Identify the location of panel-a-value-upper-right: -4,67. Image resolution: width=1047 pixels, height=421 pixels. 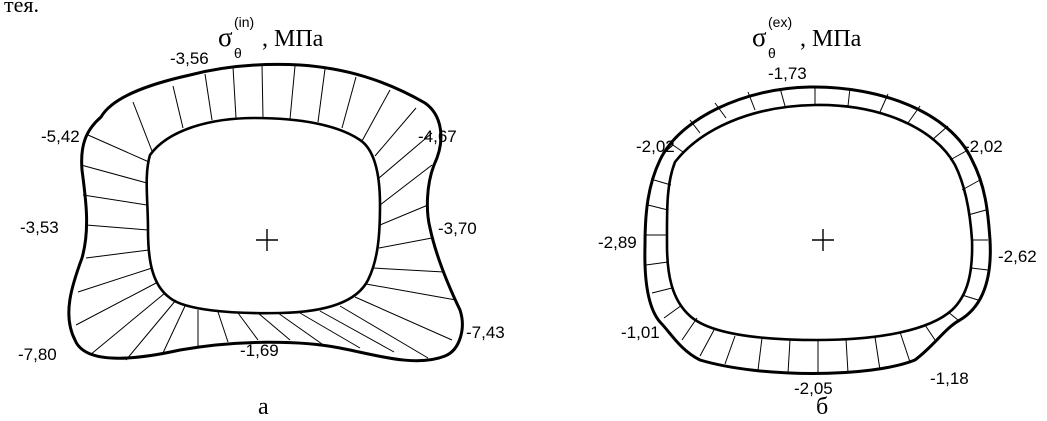
(437, 136).